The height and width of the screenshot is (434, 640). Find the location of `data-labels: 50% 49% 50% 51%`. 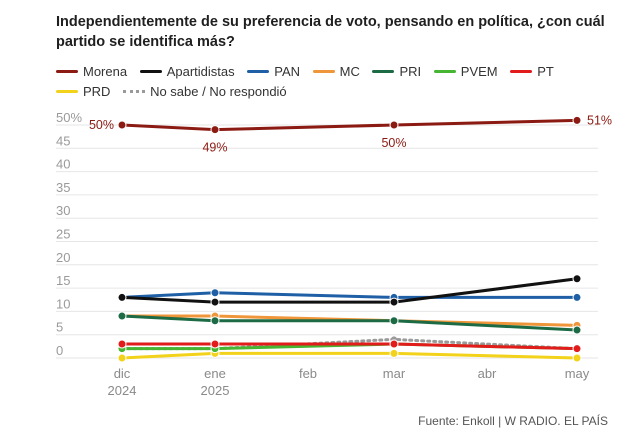

data-labels: 50% 49% 50% 51% is located at coordinates (350, 133).